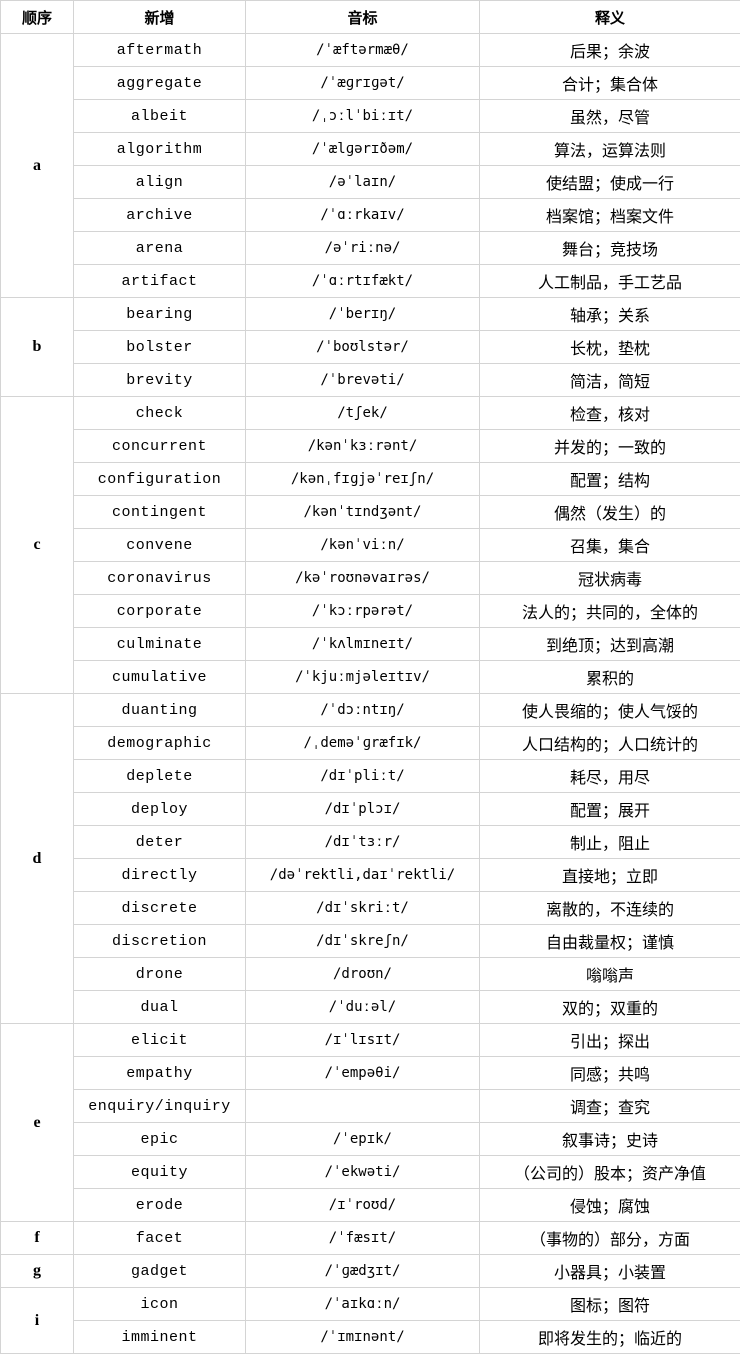 The width and height of the screenshot is (740, 1355). I want to click on header-meaning: 释义, so click(609, 17).